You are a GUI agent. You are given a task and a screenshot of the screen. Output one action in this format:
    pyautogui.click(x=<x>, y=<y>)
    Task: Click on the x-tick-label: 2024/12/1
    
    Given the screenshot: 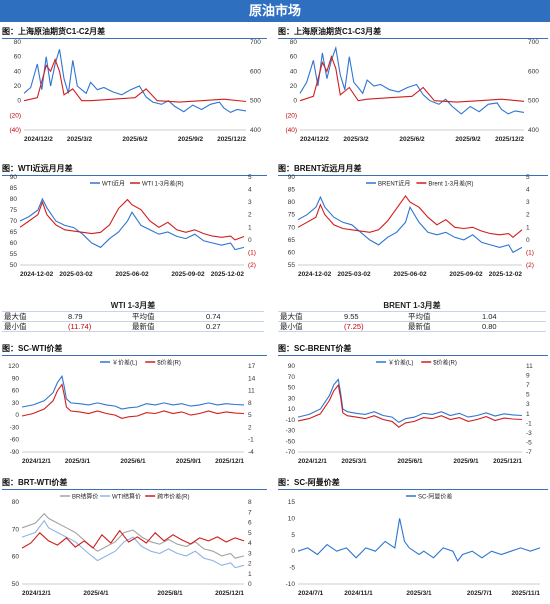 What is the action you would take?
    pyautogui.click(x=312, y=461)
    